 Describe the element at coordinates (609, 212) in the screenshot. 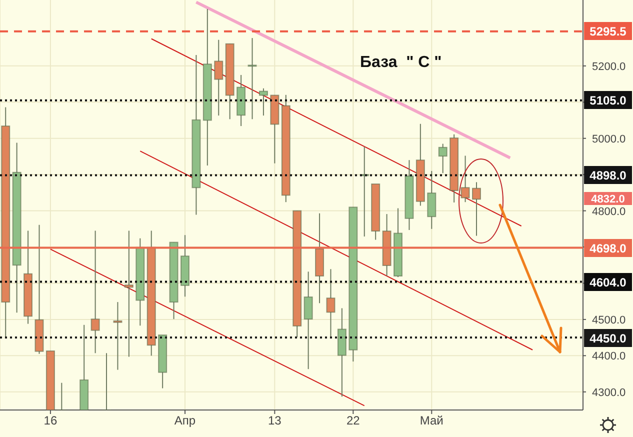

I see `y-tick-label: 4800.0` at that location.